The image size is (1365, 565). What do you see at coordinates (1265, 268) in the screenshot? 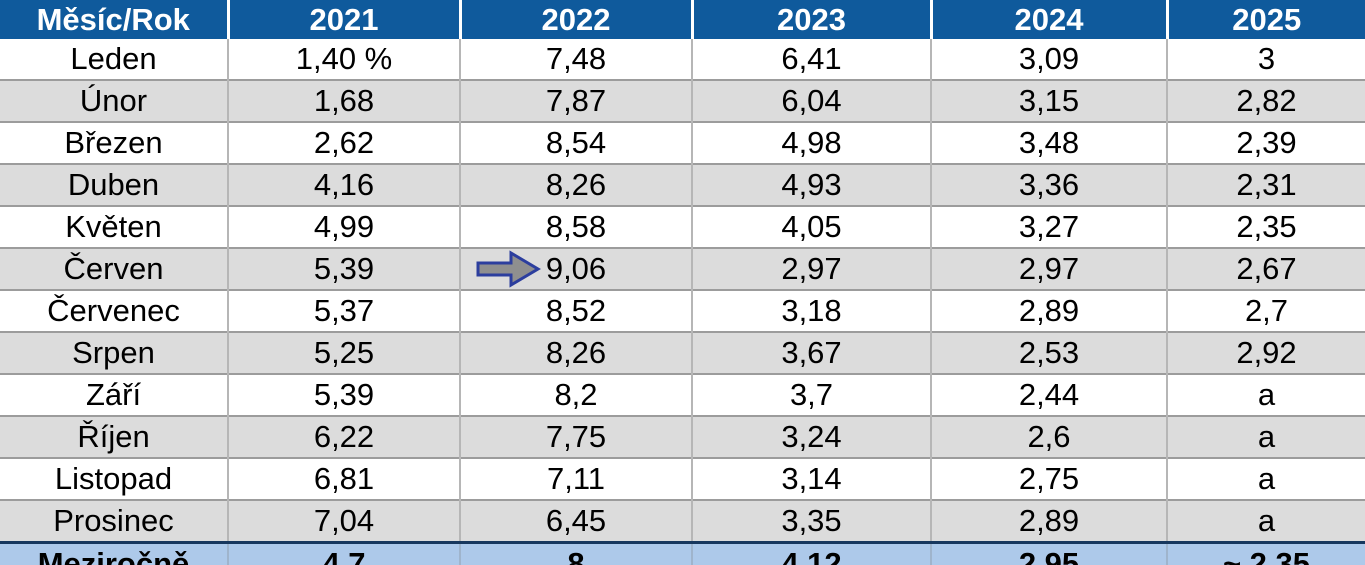
I see `table-cell: 2,67` at bounding box center [1265, 268].